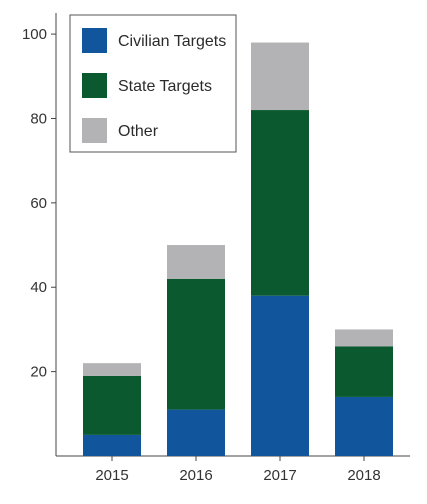 This screenshot has width=427, height=504. Describe the element at coordinates (39, 234) in the screenshot. I see `y-axis: 20 40 60 80 100` at that location.